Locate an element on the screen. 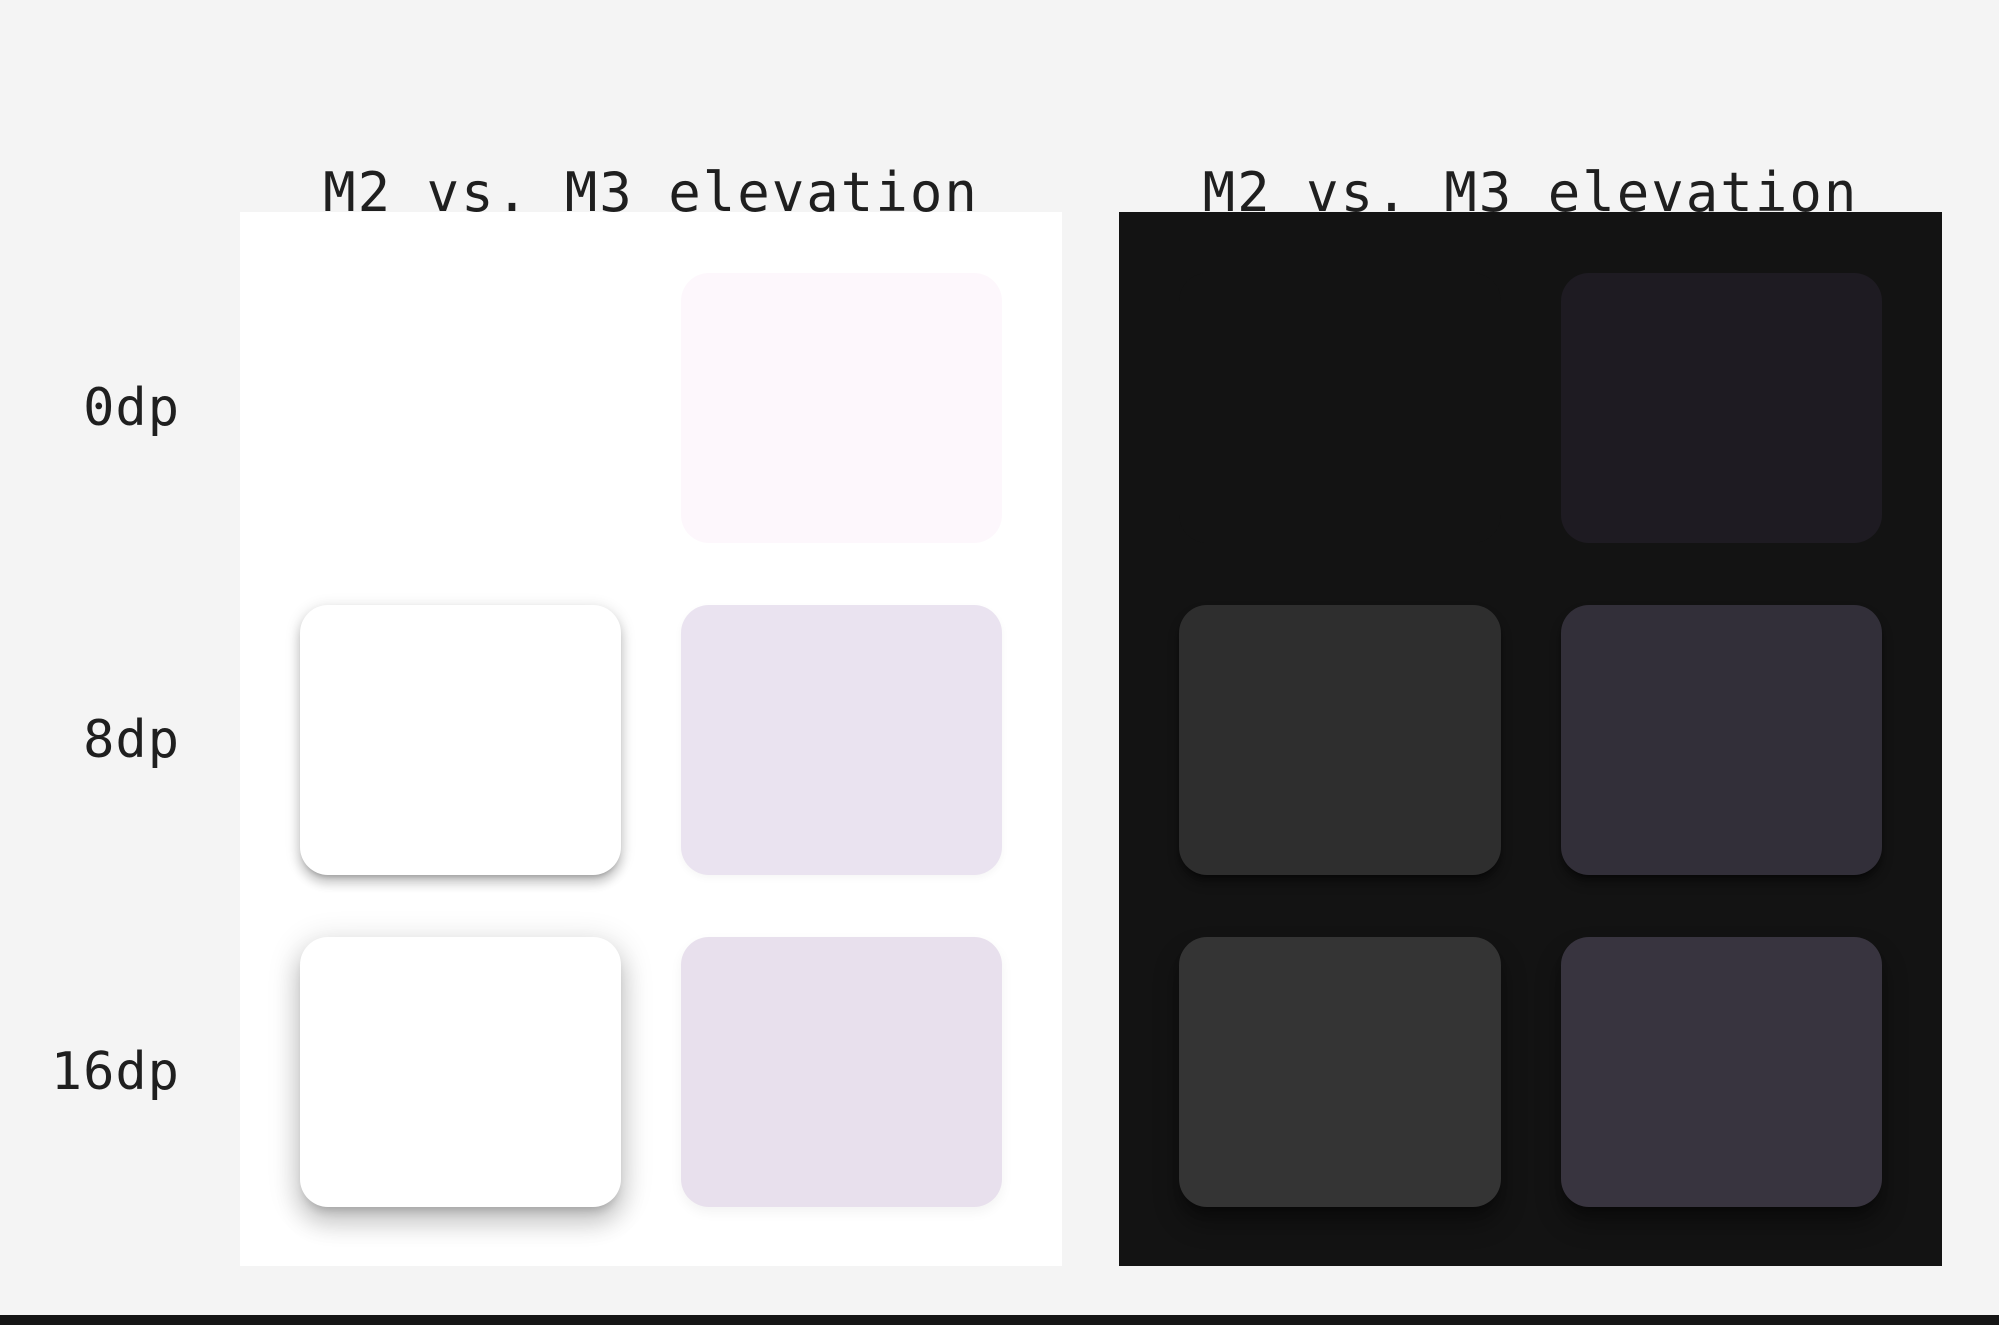 The height and width of the screenshot is (1325, 1999). card-light-m2-8dp is located at coordinates (460, 740).